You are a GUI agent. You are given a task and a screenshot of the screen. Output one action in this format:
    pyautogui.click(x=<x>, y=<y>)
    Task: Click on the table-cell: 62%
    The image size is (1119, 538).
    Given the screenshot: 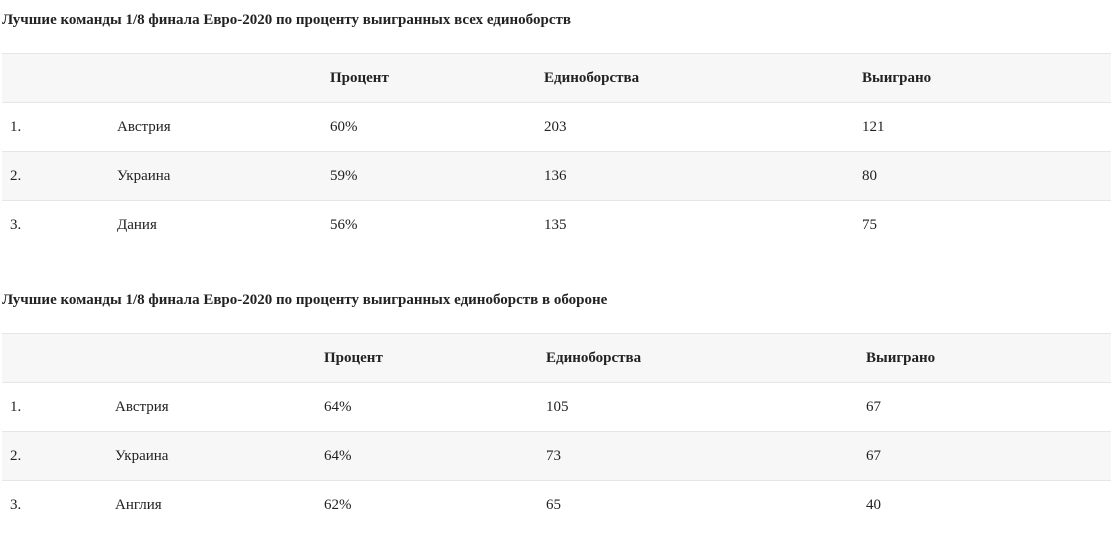 What is the action you would take?
    pyautogui.click(x=427, y=504)
    